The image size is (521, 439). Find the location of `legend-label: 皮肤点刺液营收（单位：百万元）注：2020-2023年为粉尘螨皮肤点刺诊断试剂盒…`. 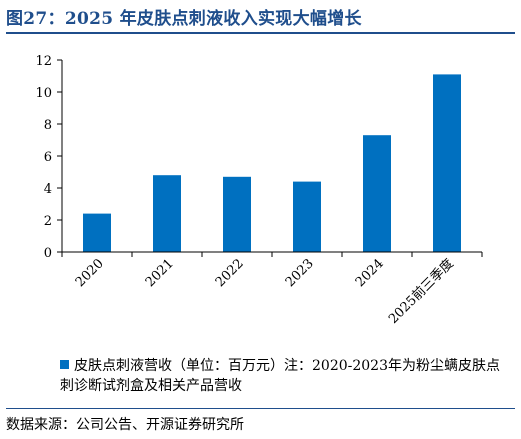

legend-label: 皮肤点刺液营收（单位：百万元）注：2020-2023年为粉尘螨皮肤点刺诊断试剂盒… is located at coordinates (280, 376).